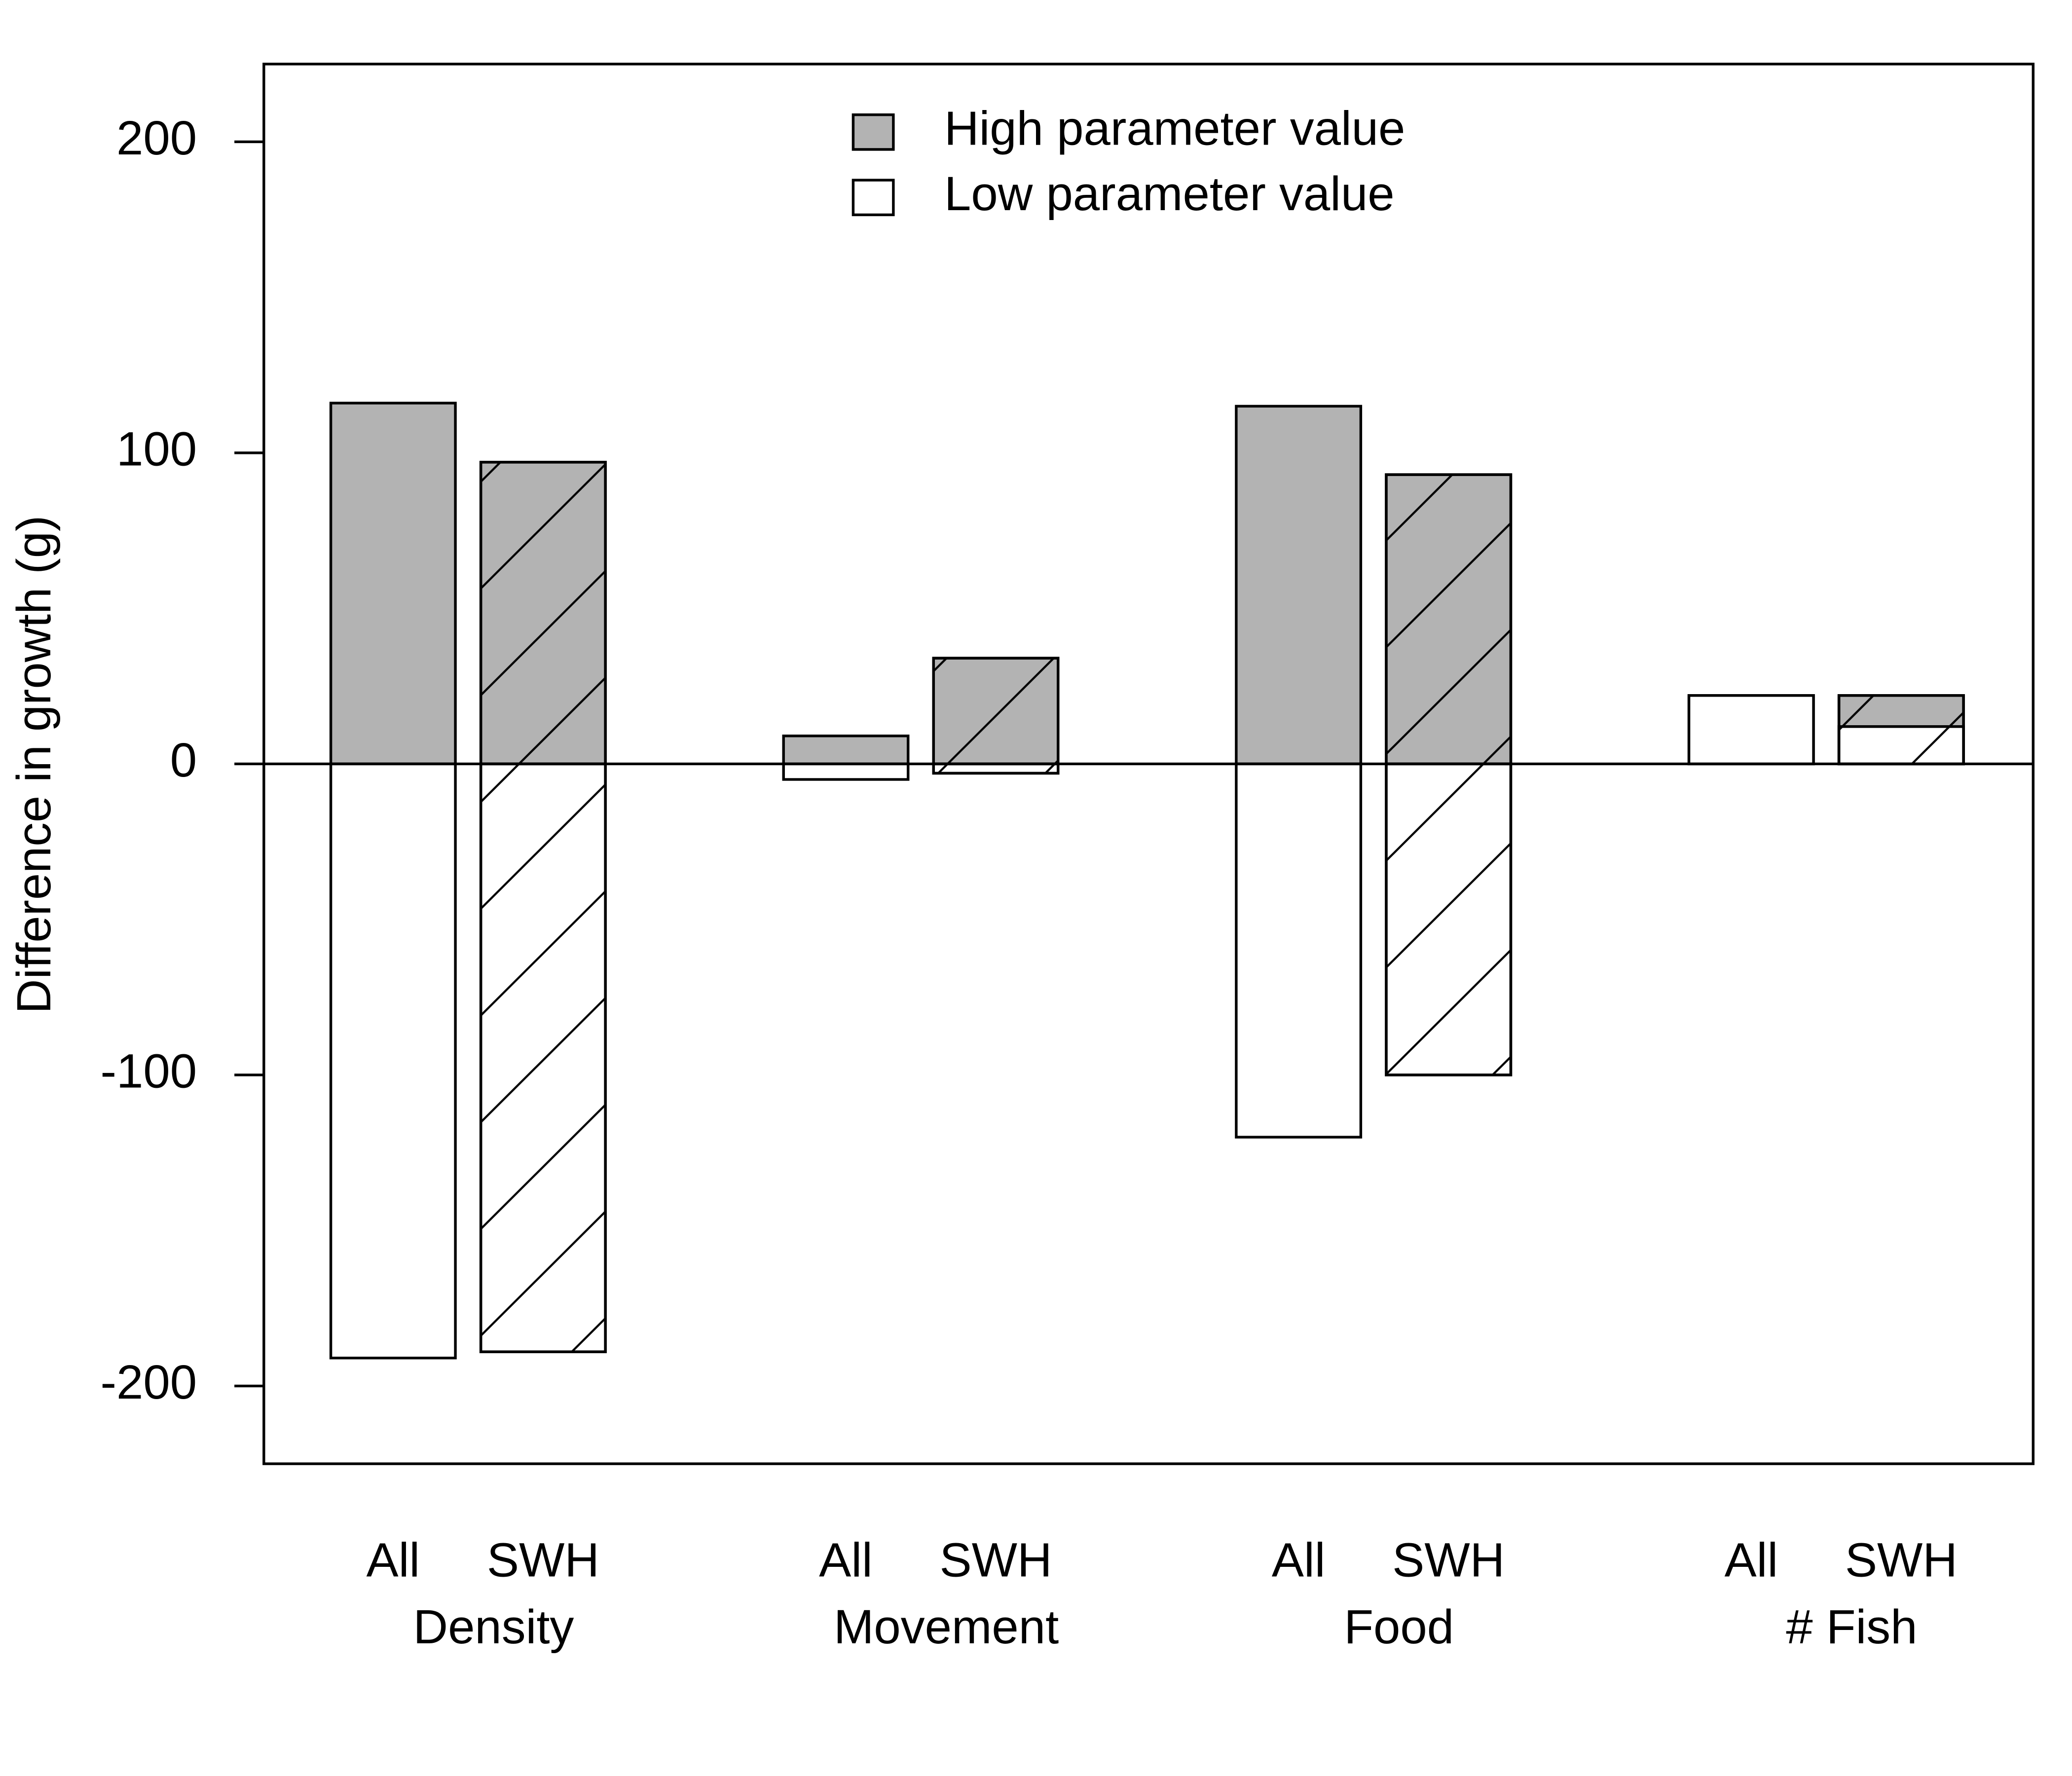 This screenshot has width=2072, height=1776. Describe the element at coordinates (494, 1627) in the screenshot. I see `group-label: Density` at that location.